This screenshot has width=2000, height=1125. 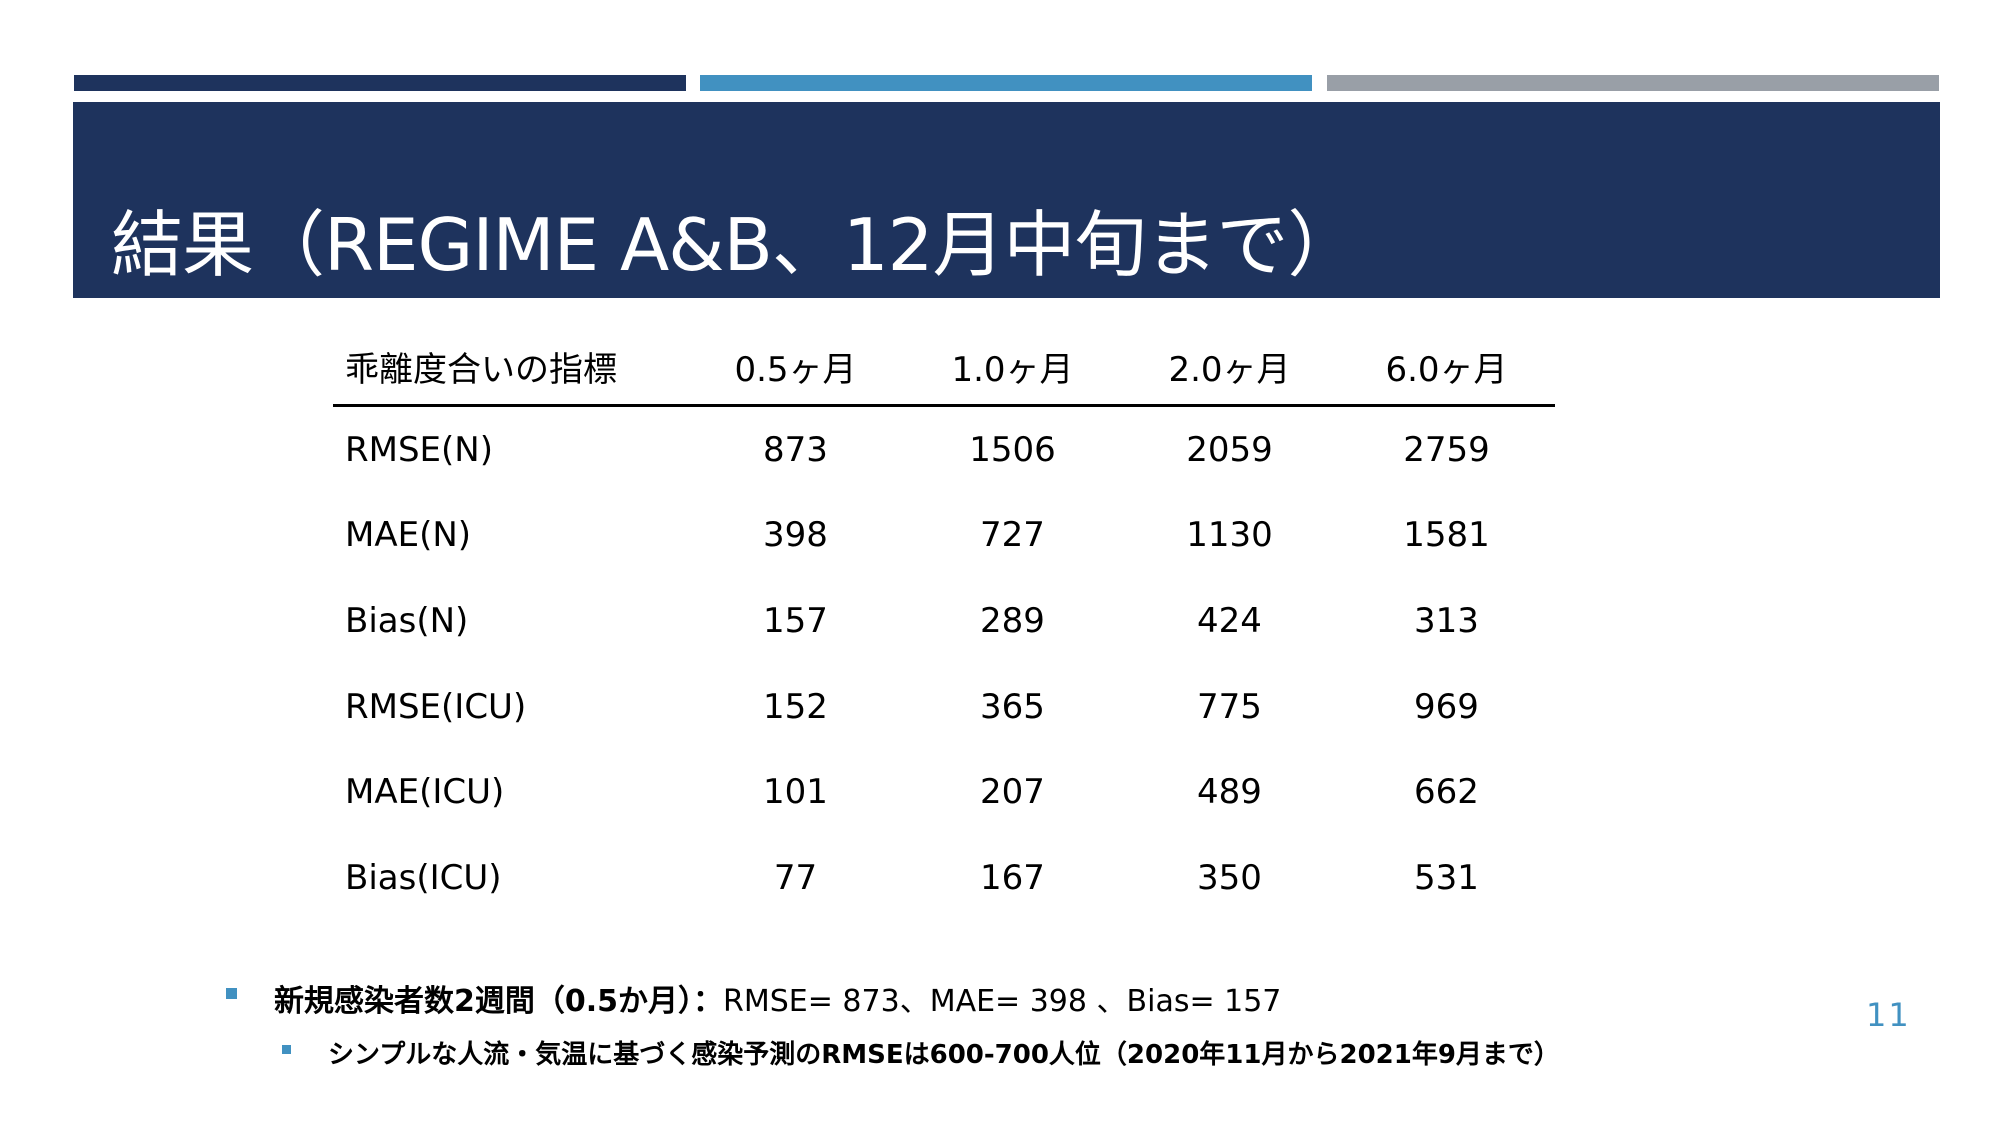 What do you see at coordinates (1229, 877) in the screenshot?
I see `table-cell: 350` at bounding box center [1229, 877].